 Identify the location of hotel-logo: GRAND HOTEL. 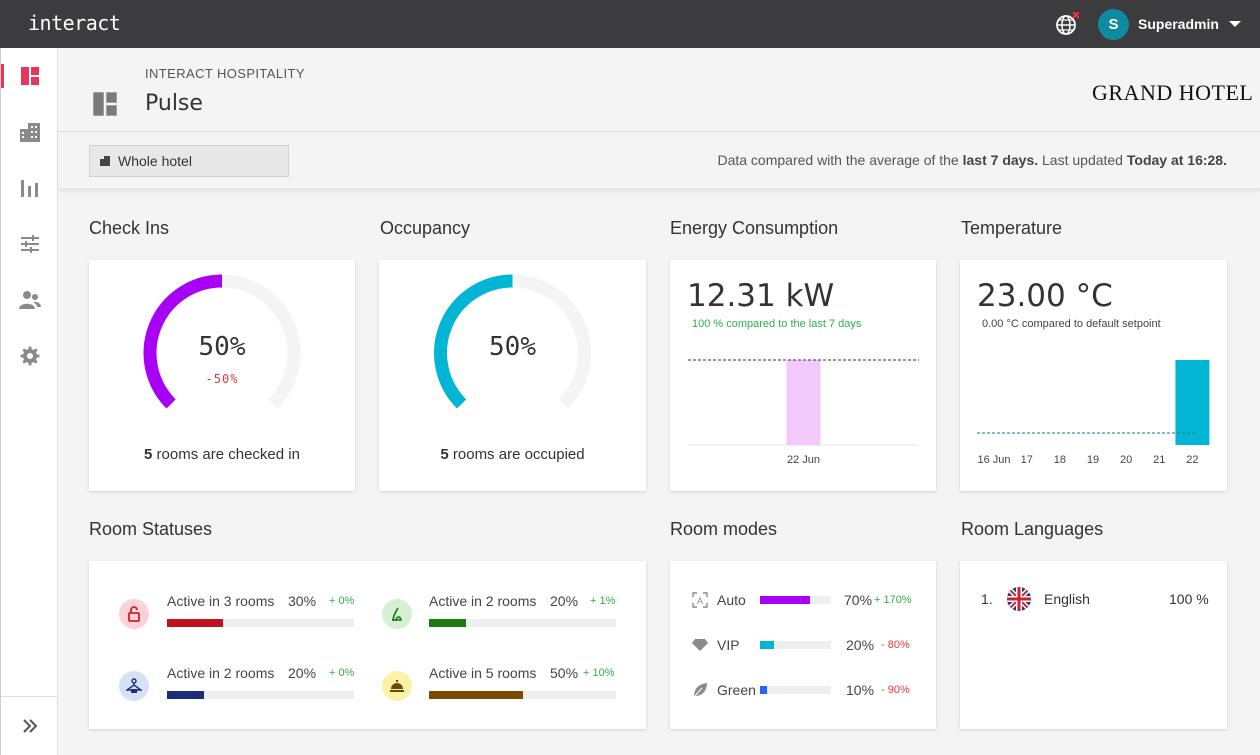
(1173, 92).